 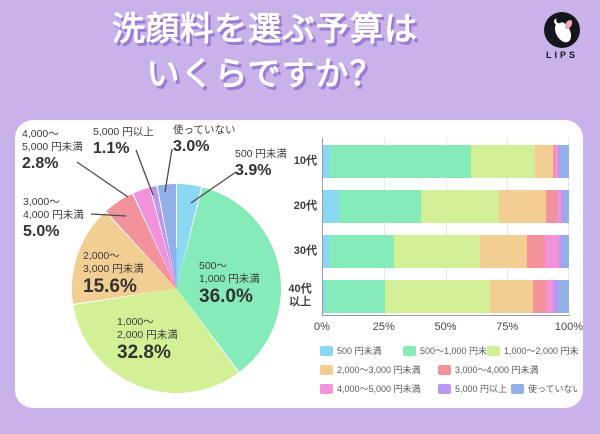 I want to click on legend-row: 2,000～3,000 円未満 3,000～4,000 円未満, so click(x=449, y=369).